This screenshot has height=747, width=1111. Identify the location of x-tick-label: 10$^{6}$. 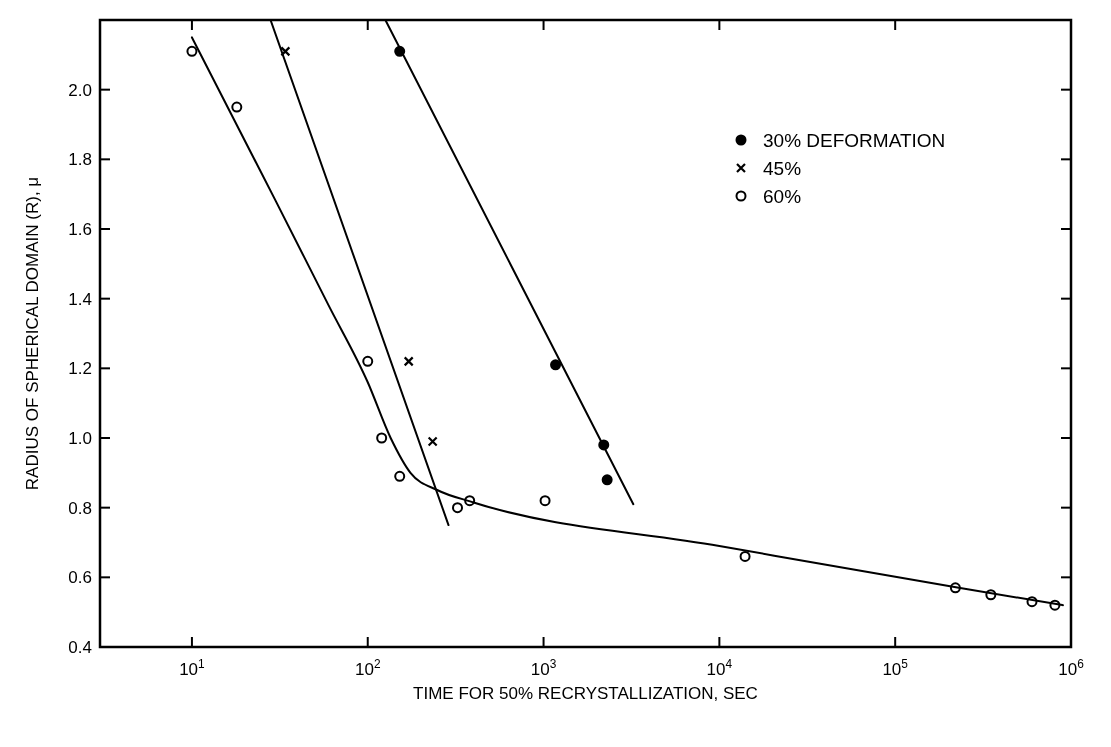
(1071, 668).